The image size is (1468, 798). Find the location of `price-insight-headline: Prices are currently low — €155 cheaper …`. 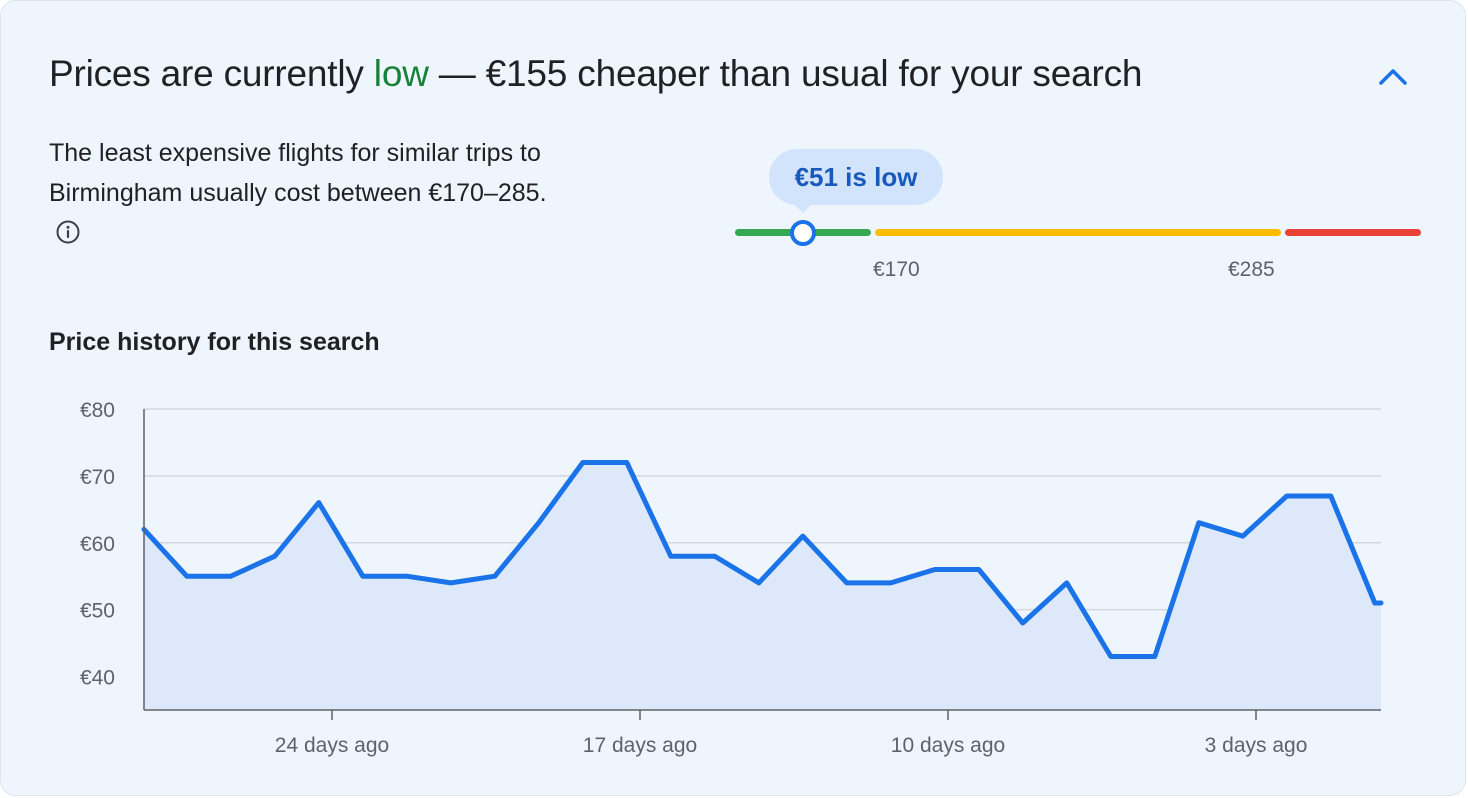

price-insight-headline: Prices are currently low — €155 cheaper … is located at coordinates (595, 74).